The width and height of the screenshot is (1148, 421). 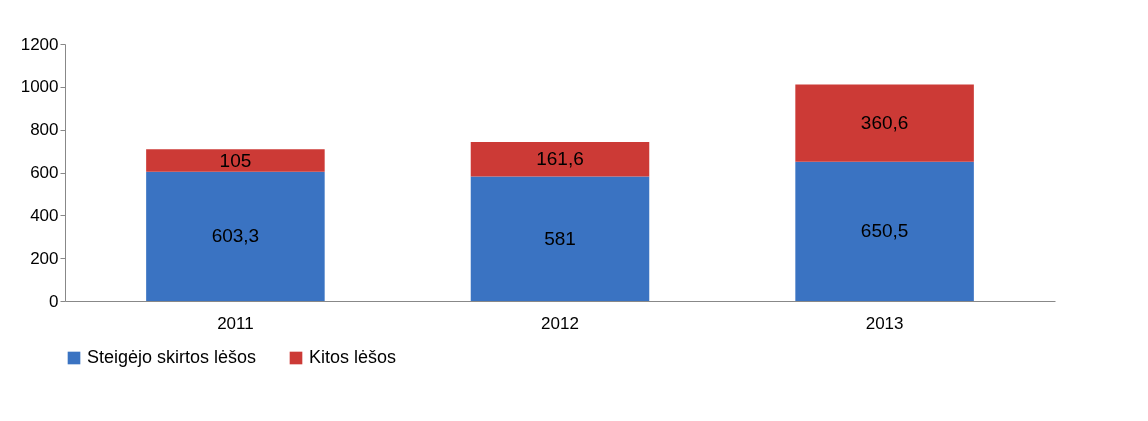 I want to click on data-label: 603,3, so click(x=235, y=236).